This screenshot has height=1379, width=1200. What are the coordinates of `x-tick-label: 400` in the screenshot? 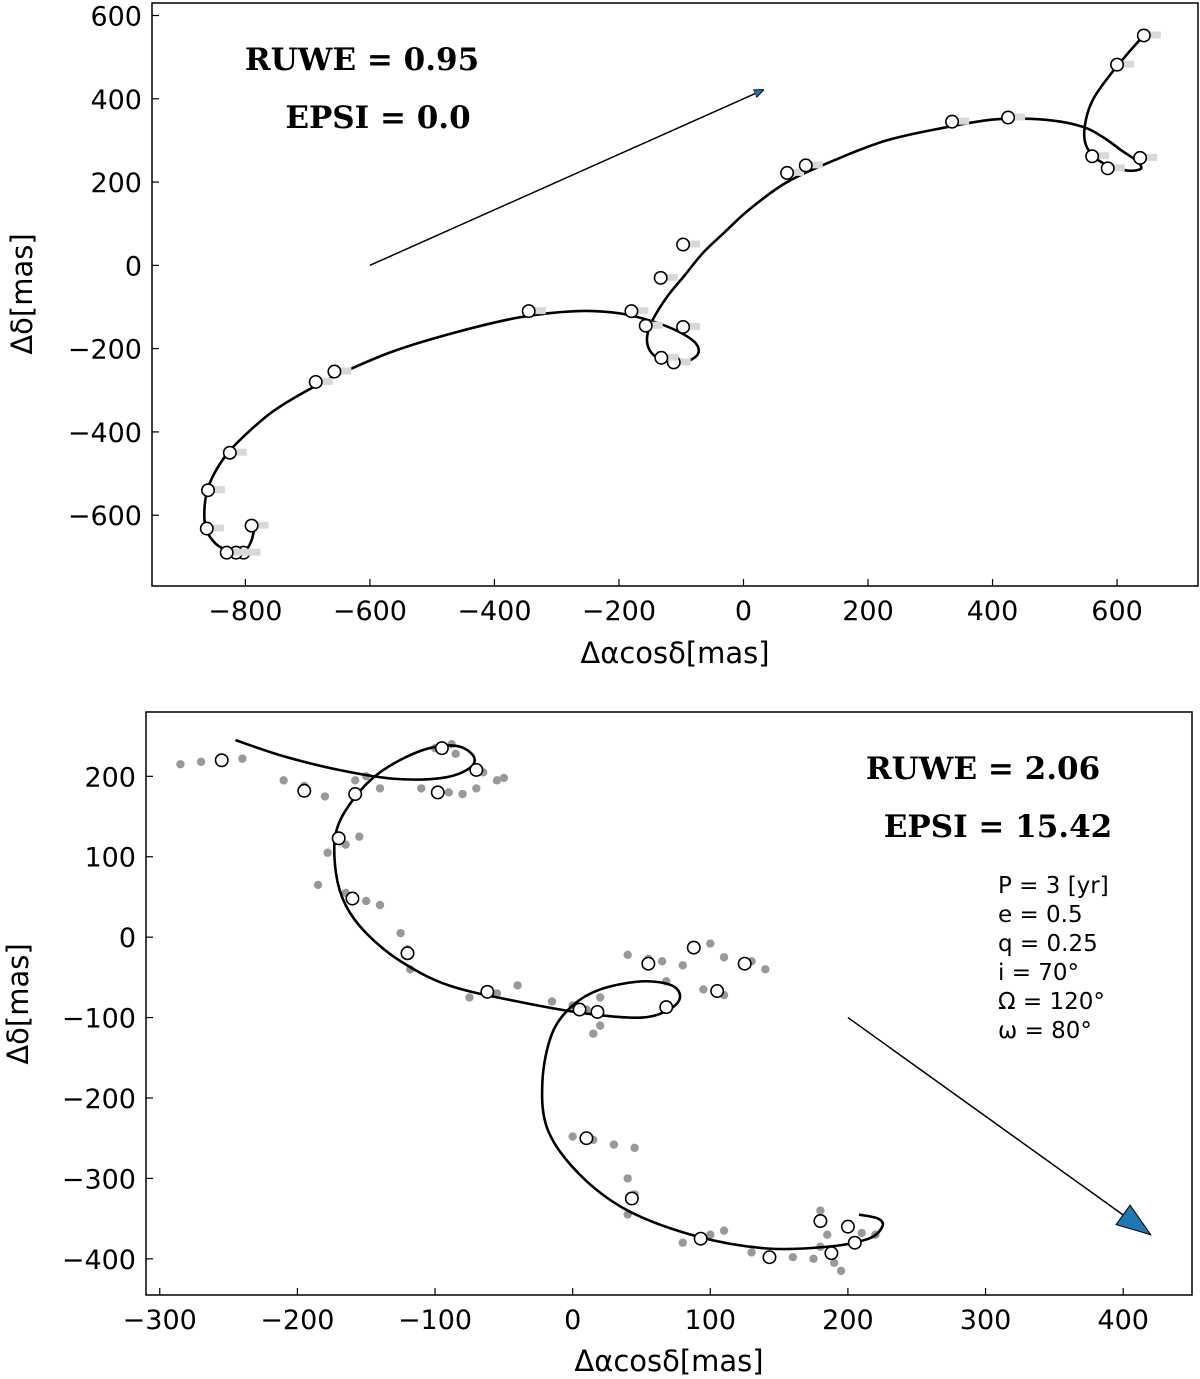 It's located at (1123, 1320).